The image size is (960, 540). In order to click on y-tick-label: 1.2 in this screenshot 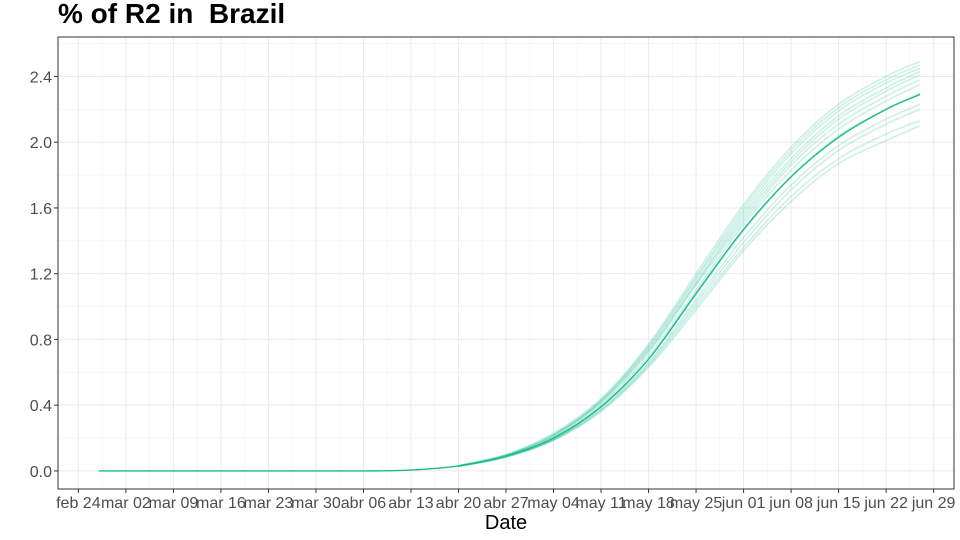, I will do `click(41, 275)`.